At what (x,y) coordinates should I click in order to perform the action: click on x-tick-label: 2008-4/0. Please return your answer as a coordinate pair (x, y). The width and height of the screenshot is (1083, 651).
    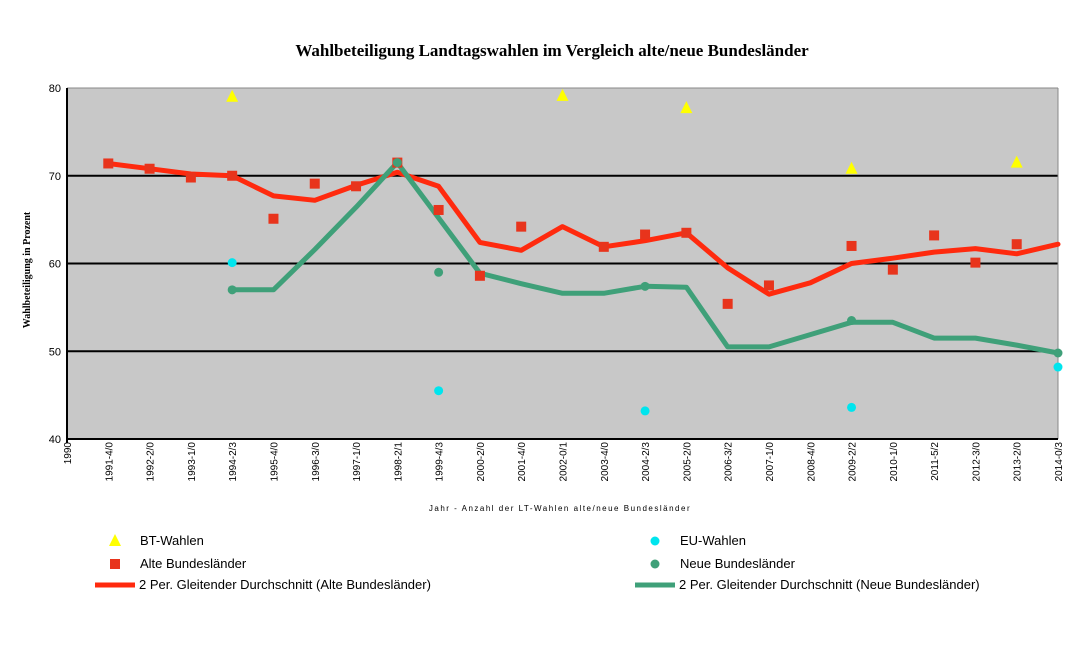
    Looking at the image, I should click on (811, 462).